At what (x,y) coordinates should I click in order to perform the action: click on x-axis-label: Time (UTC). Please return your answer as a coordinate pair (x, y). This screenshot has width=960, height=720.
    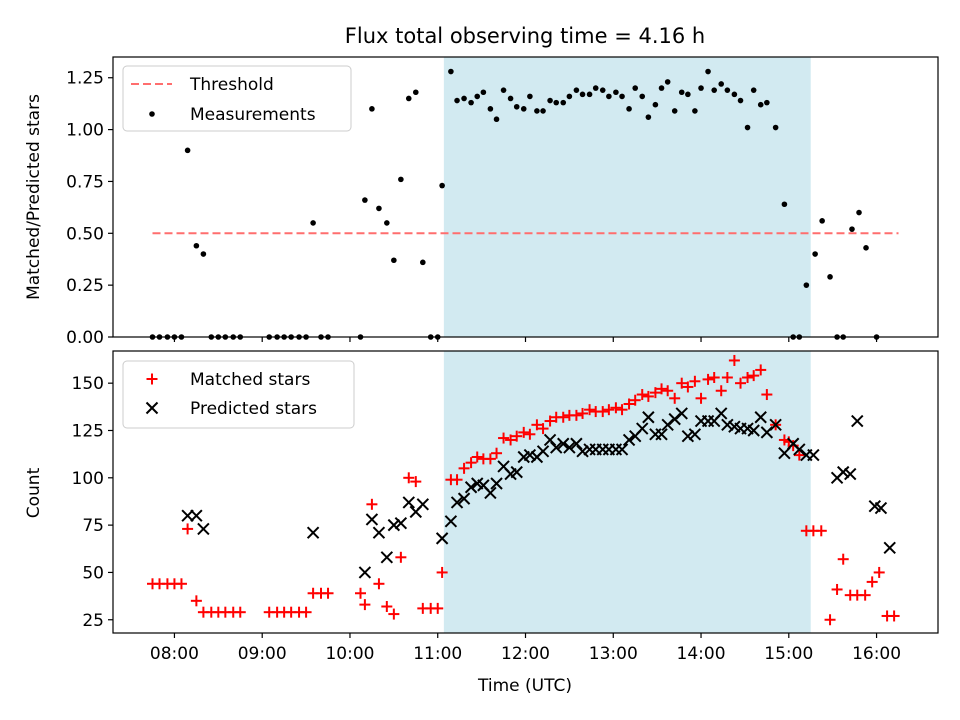
    Looking at the image, I should click on (524, 686).